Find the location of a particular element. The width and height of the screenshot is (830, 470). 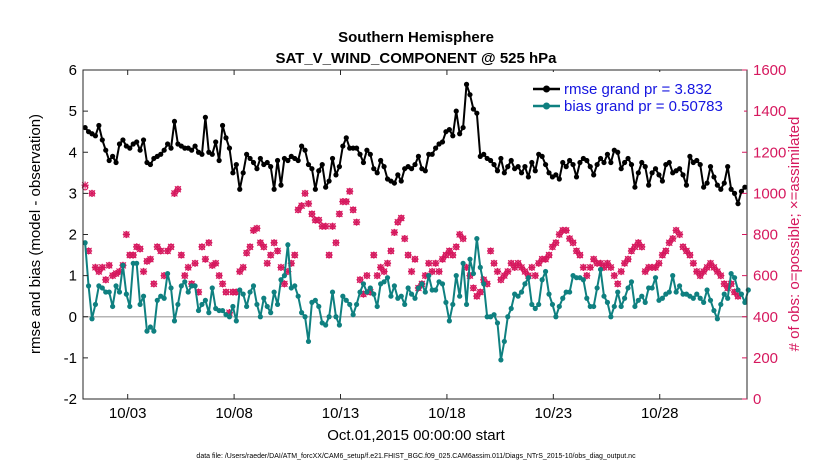

y-right-tick-label: 1000 is located at coordinates (769, 193).